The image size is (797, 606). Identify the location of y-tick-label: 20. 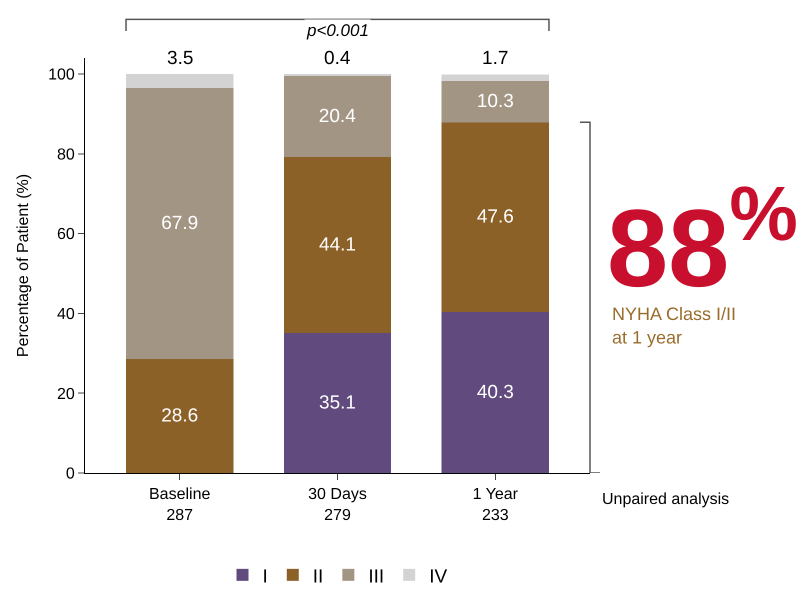
(66, 394).